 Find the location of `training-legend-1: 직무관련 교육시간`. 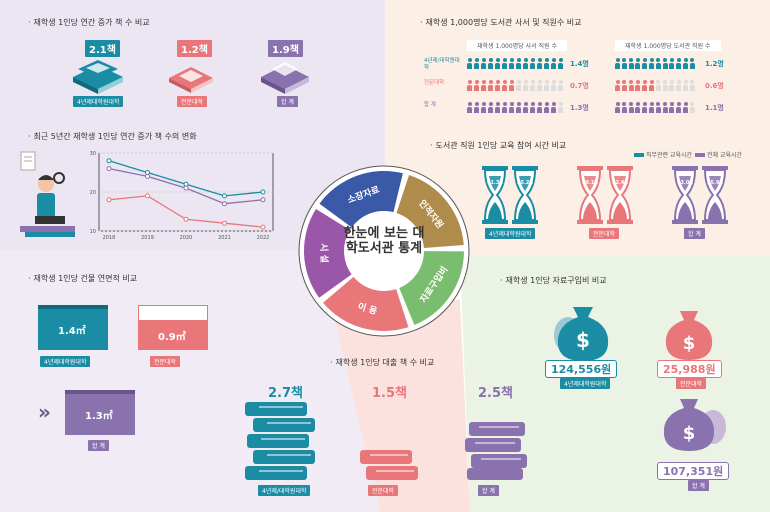

training-legend-1: 직무관련 교육시간 is located at coordinates (663, 154).